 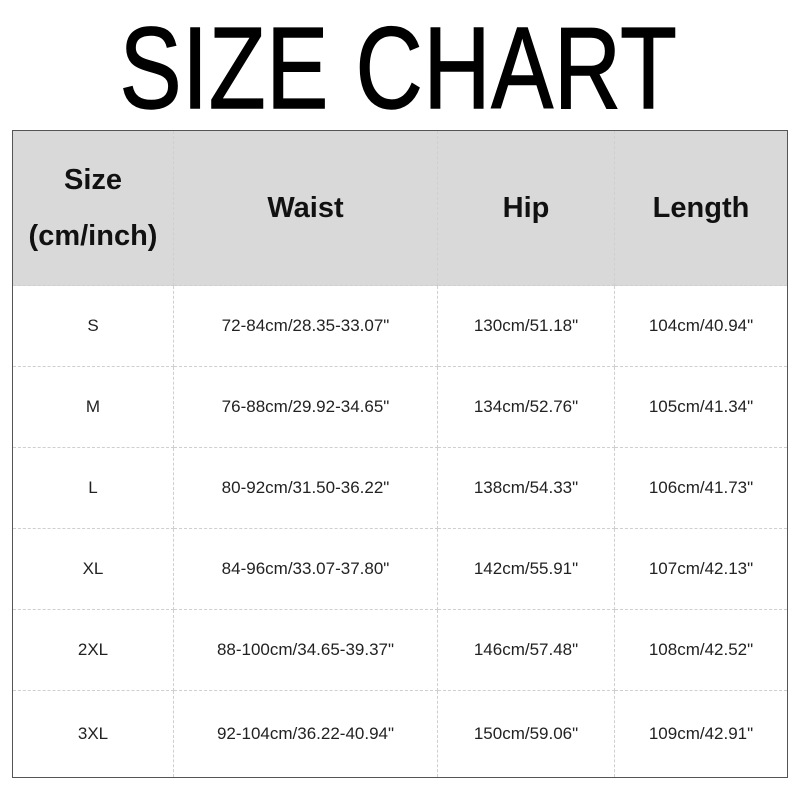 What do you see at coordinates (93, 650) in the screenshot?
I see `cell-size: 2XL` at bounding box center [93, 650].